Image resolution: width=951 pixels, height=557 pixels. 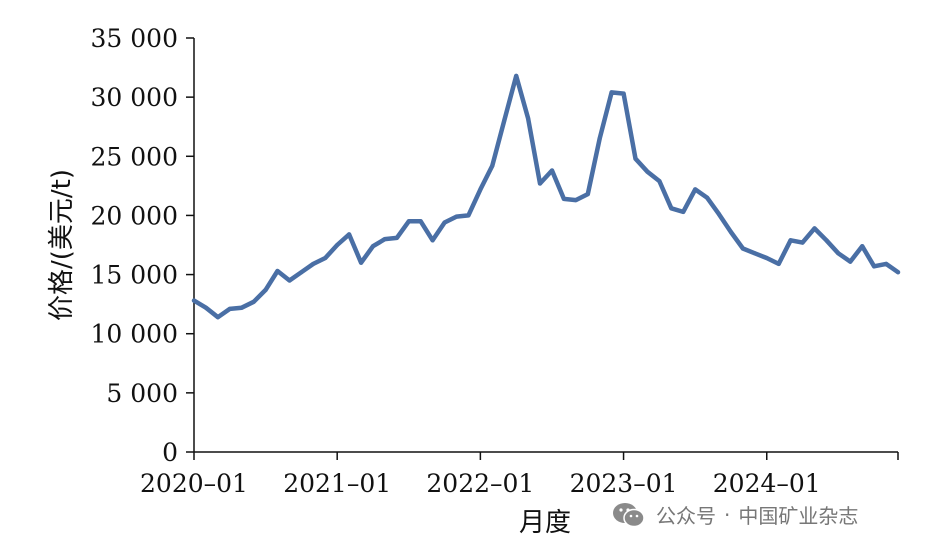 What do you see at coordinates (134, 38) in the screenshot?
I see `y-tick-label: 35 000` at bounding box center [134, 38].